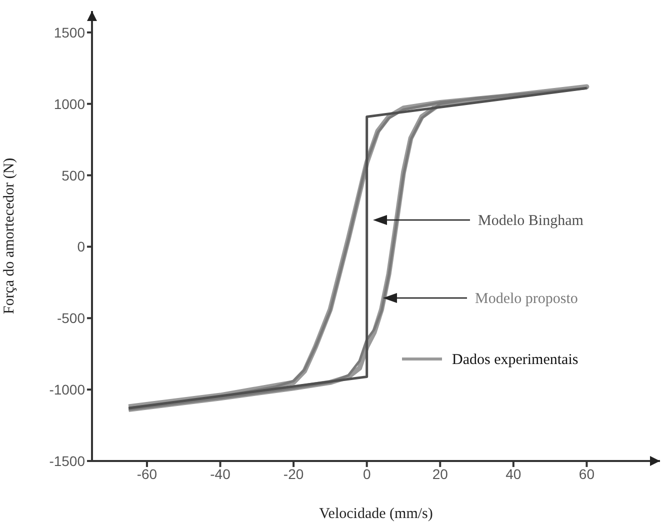  Describe the element at coordinates (70, 104) in the screenshot. I see `y-tick-label: 1000` at that location.